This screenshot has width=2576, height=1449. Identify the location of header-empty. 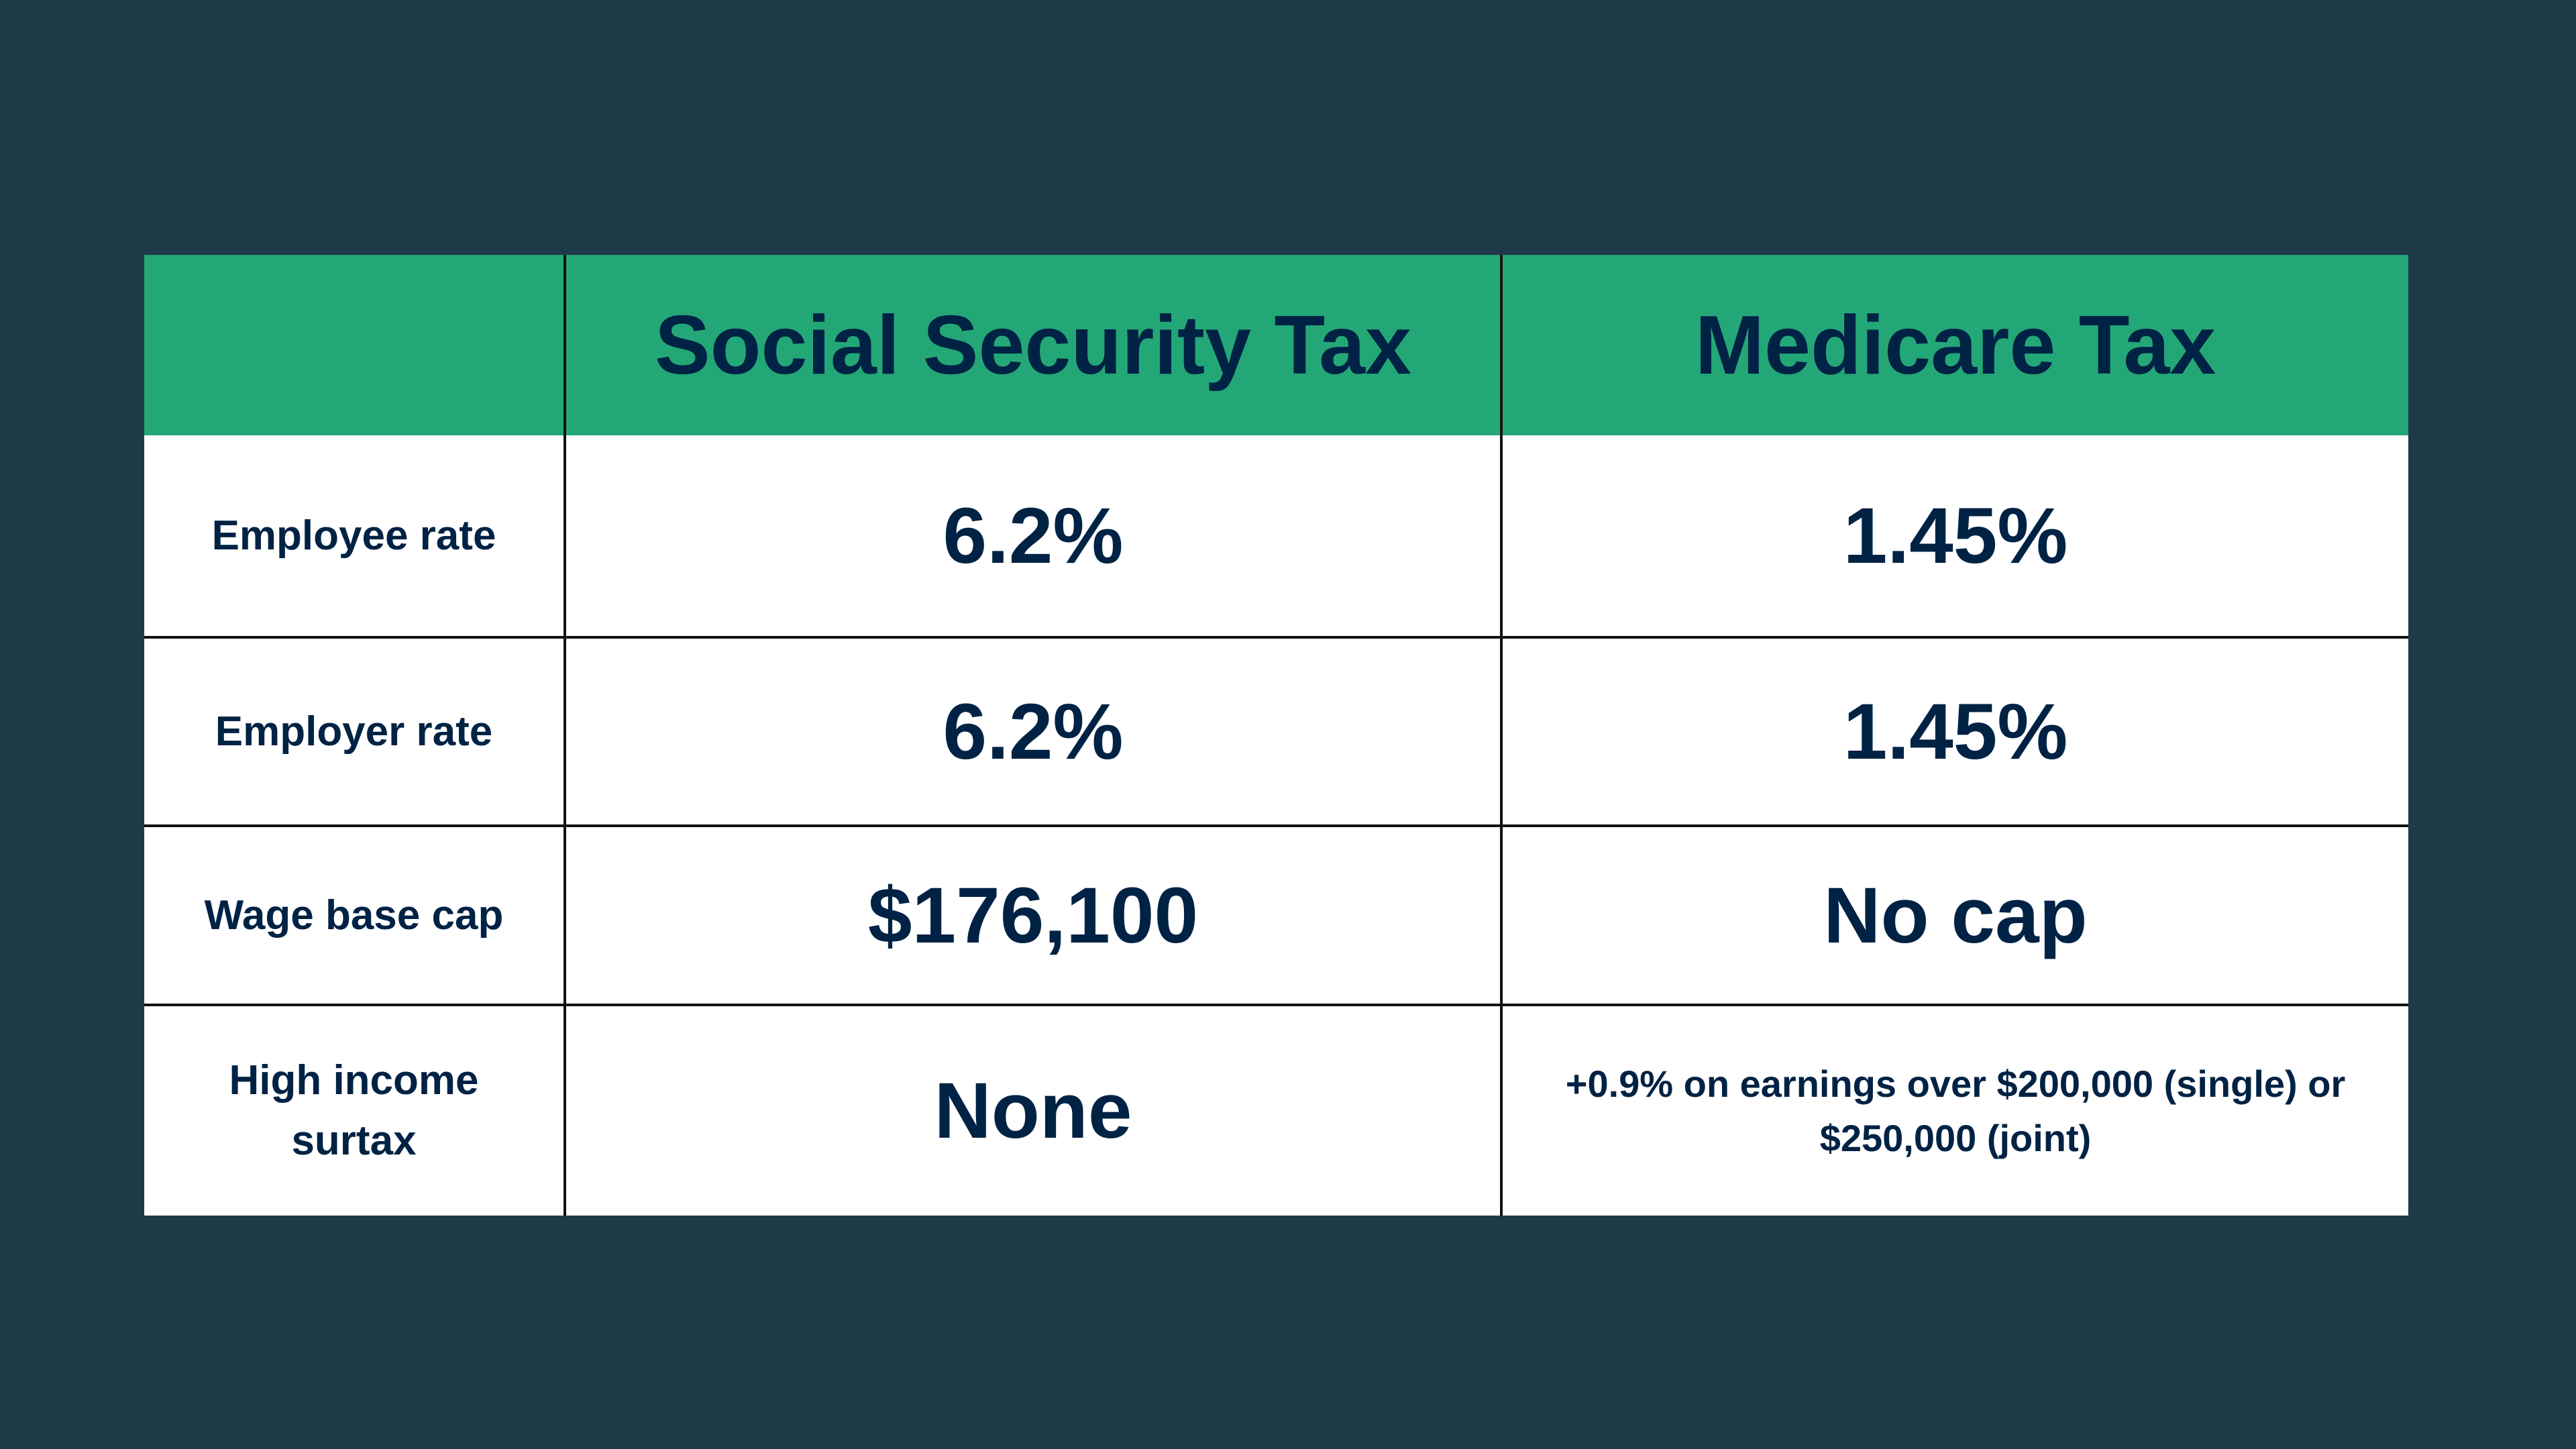
(354, 345).